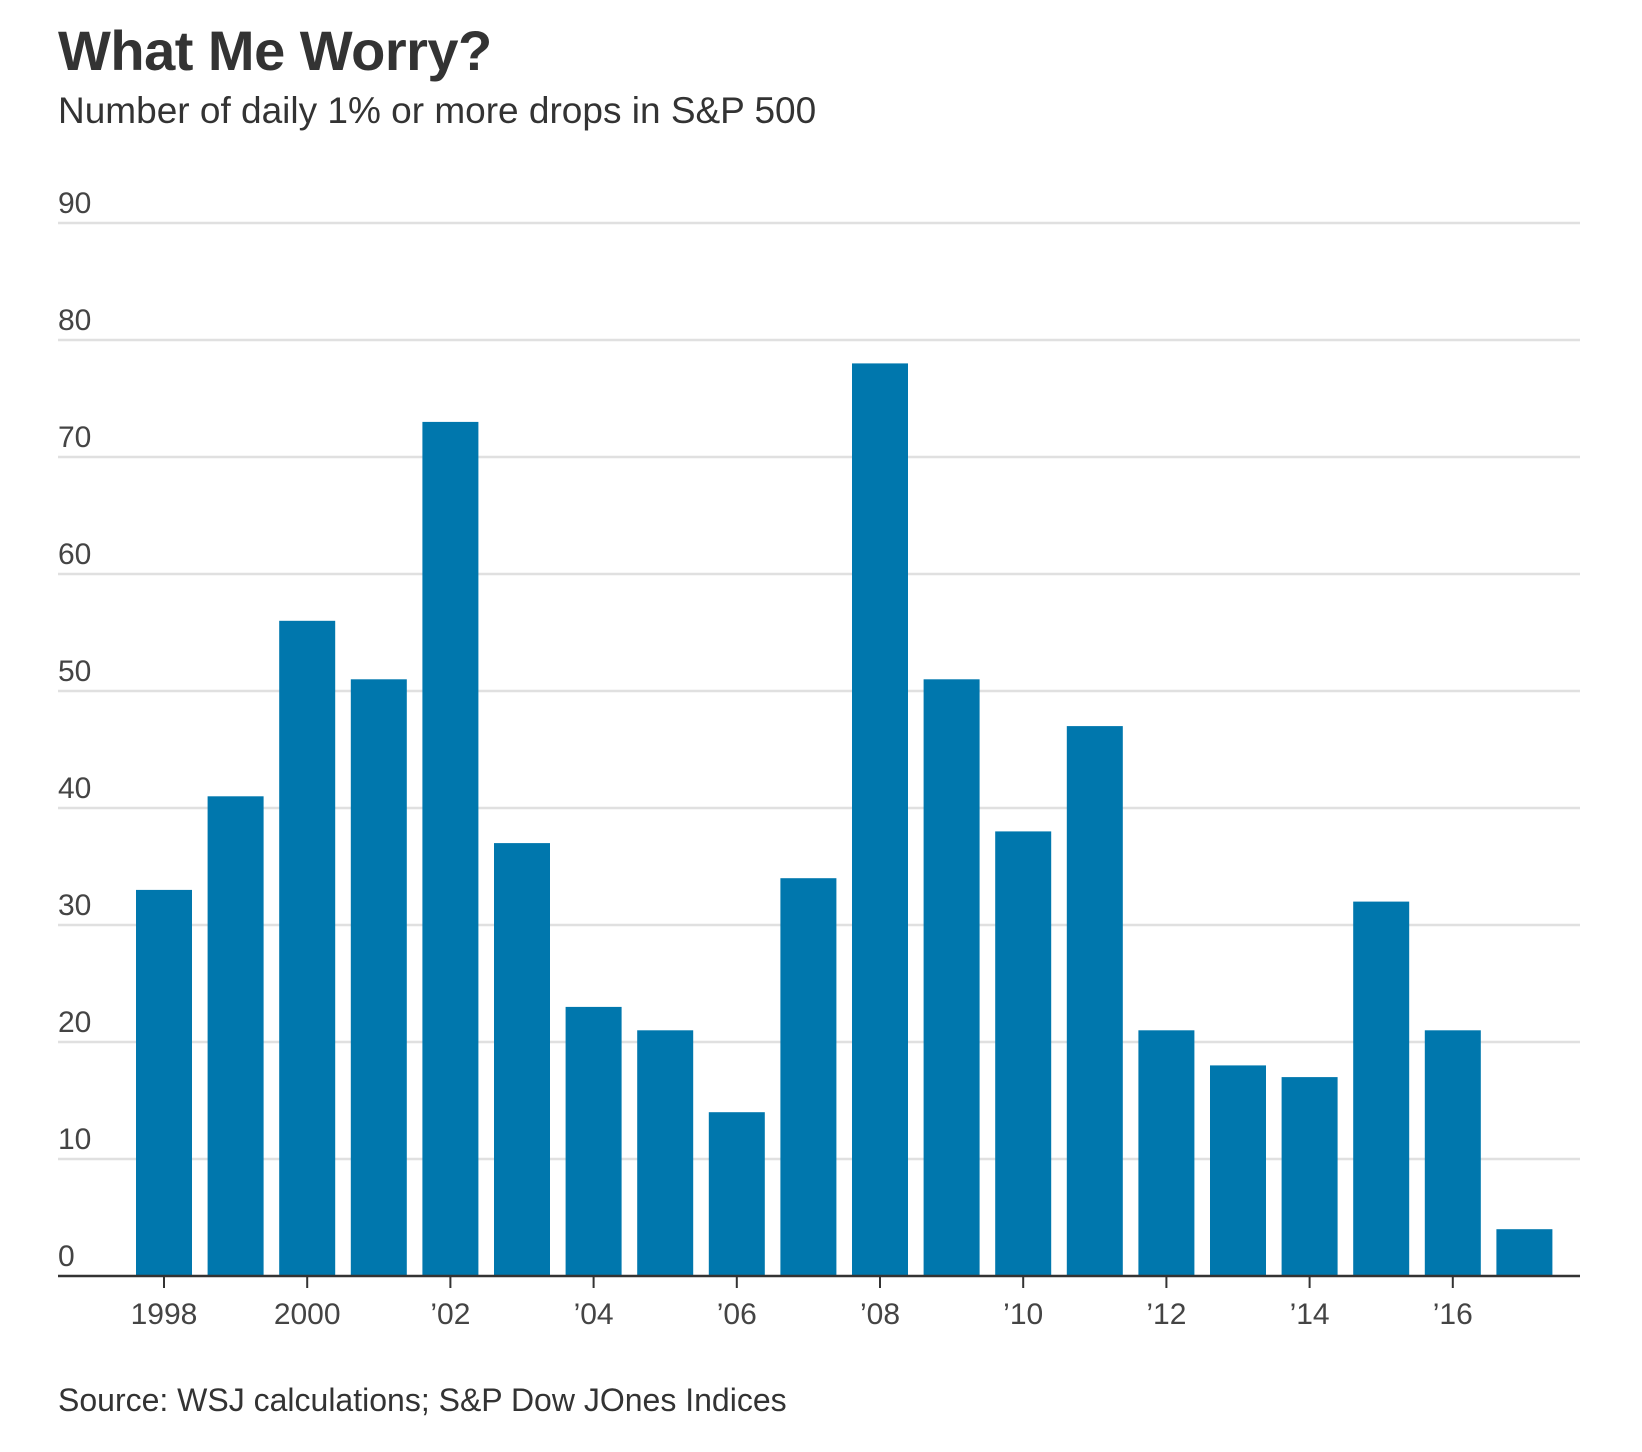  I want to click on bar-2009, so click(951, 977).